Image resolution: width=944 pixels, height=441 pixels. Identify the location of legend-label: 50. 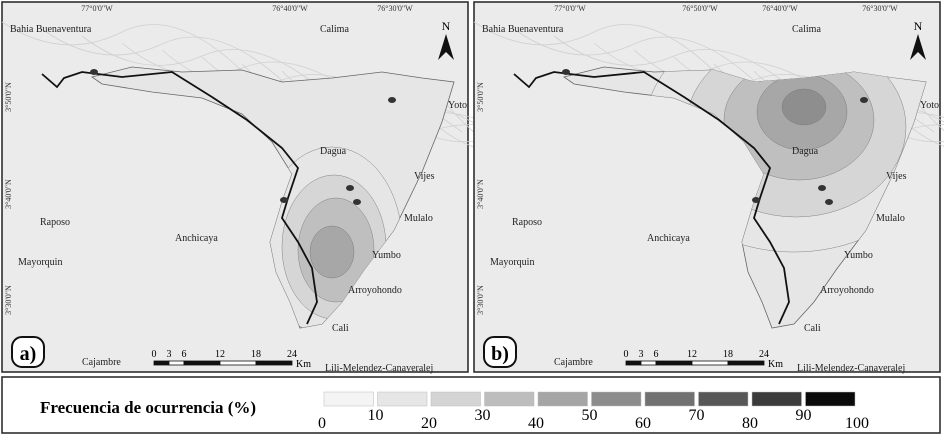
(590, 415).